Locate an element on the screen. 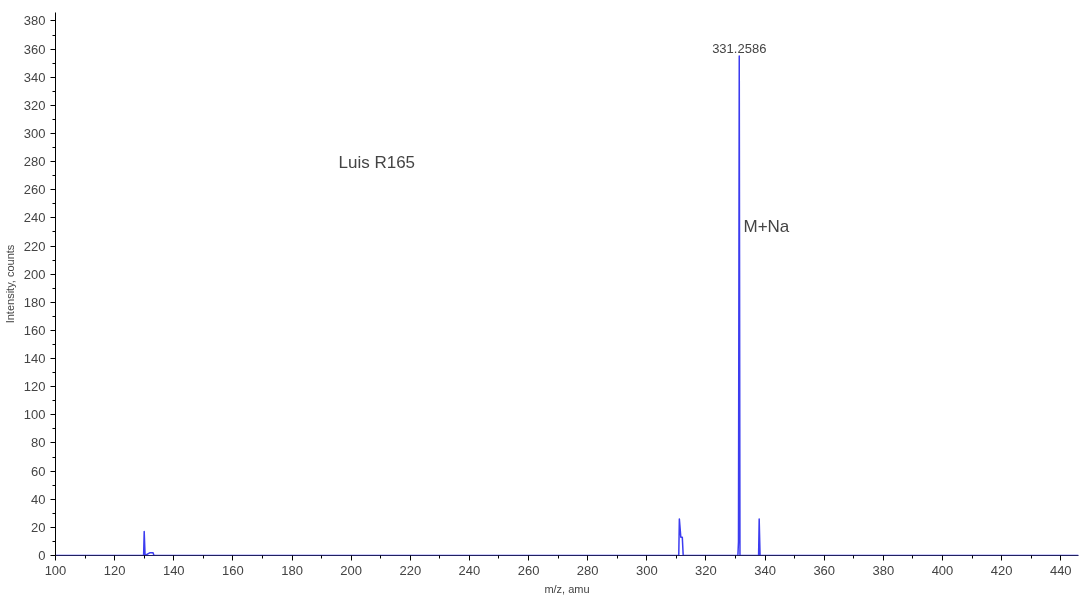 The image size is (1082, 597). x-tick-label: 160 is located at coordinates (233, 570).